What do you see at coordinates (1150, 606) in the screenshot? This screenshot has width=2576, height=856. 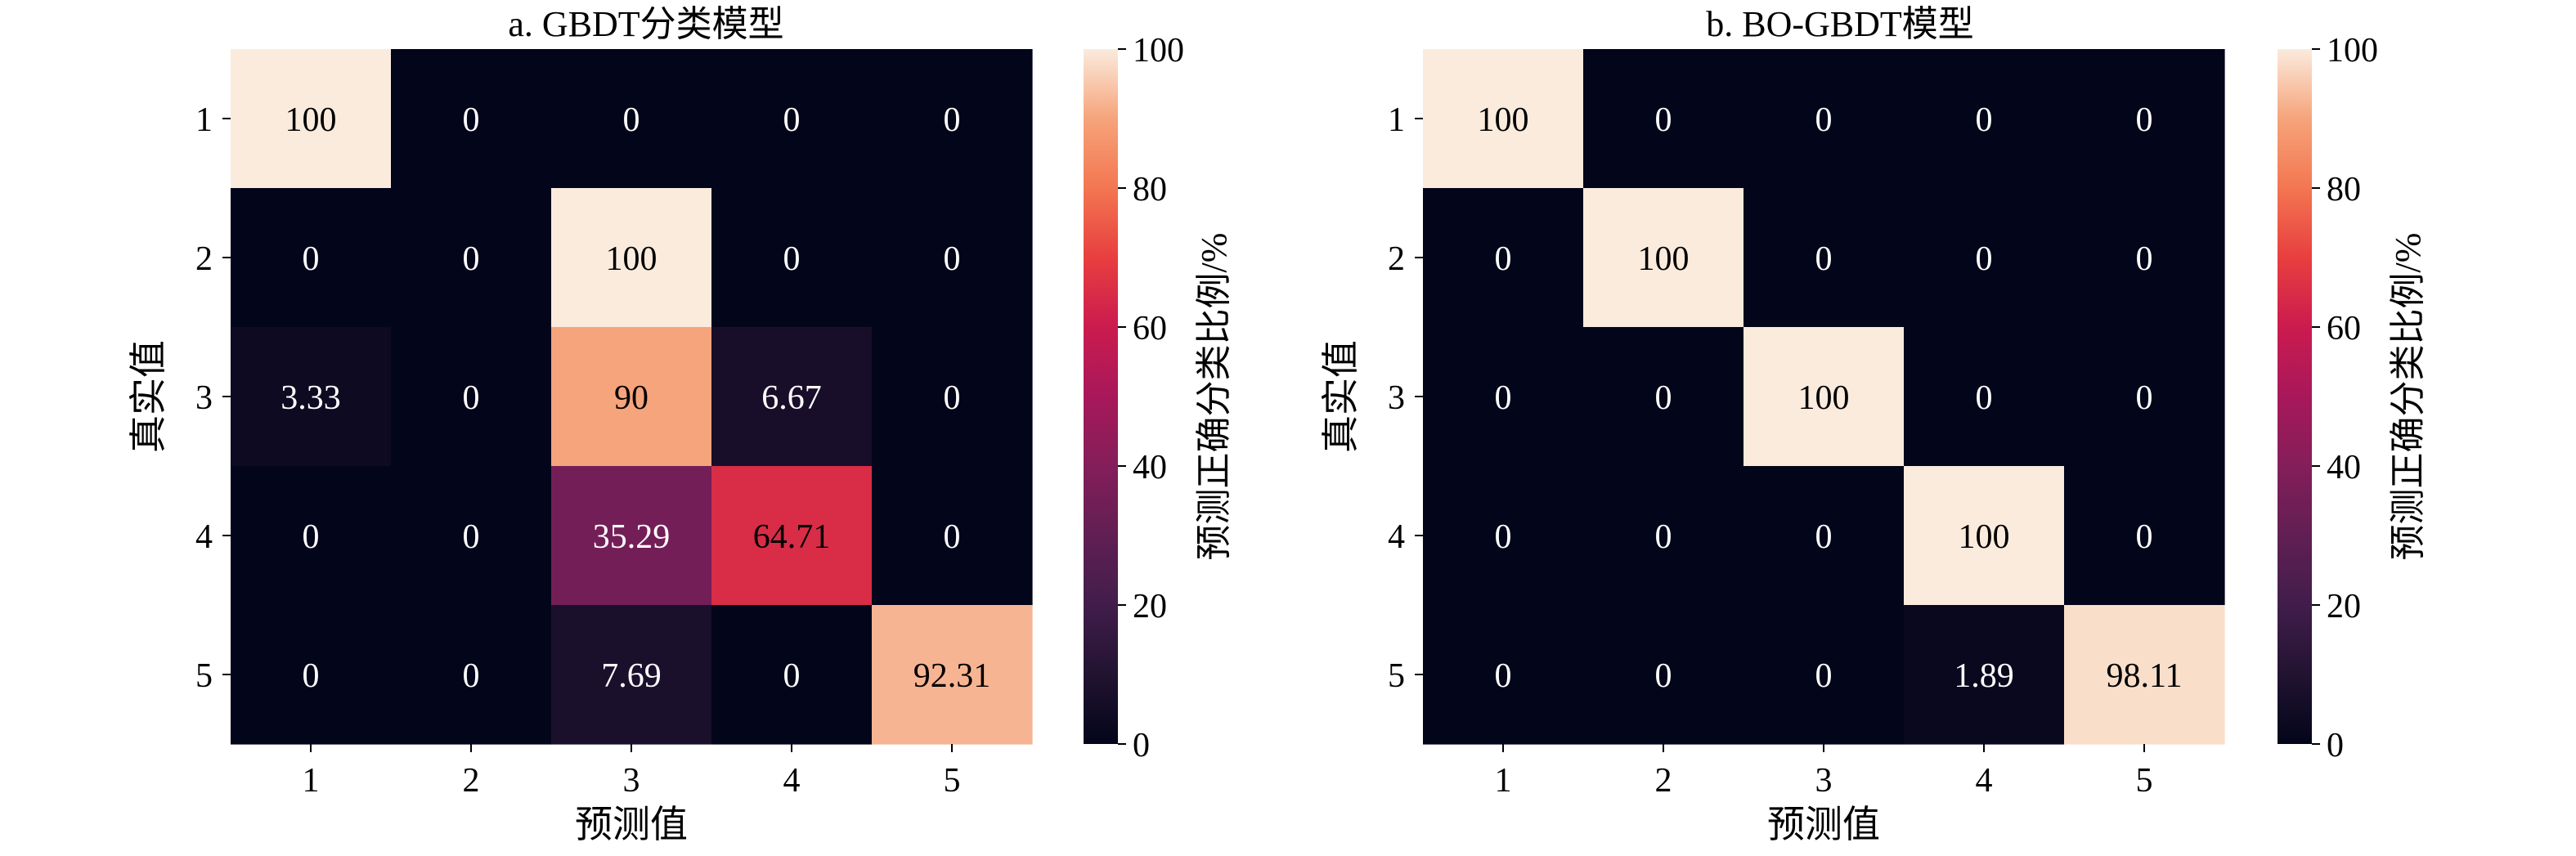 I see `colorbar-tick-label: 20` at bounding box center [1150, 606].